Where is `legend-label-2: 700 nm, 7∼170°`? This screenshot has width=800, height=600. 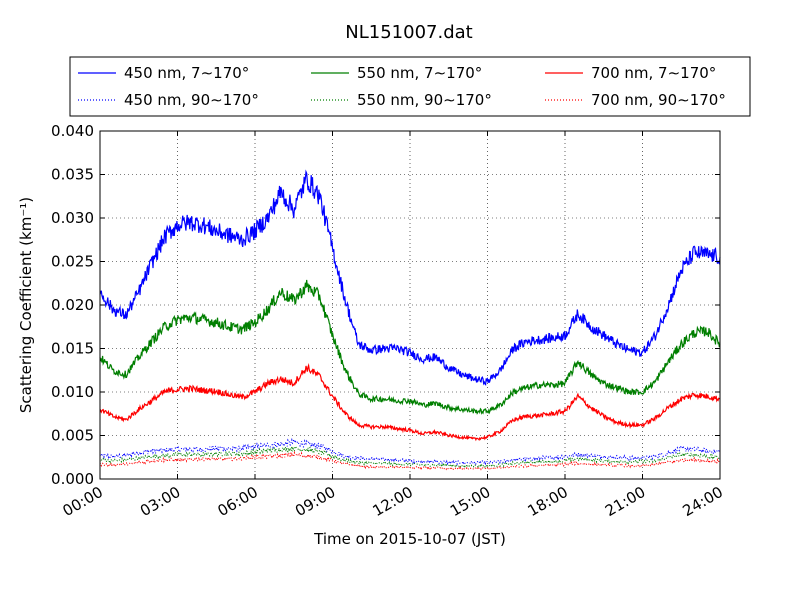
legend-label-2: 700 nm, 7∼170° is located at coordinates (653, 73).